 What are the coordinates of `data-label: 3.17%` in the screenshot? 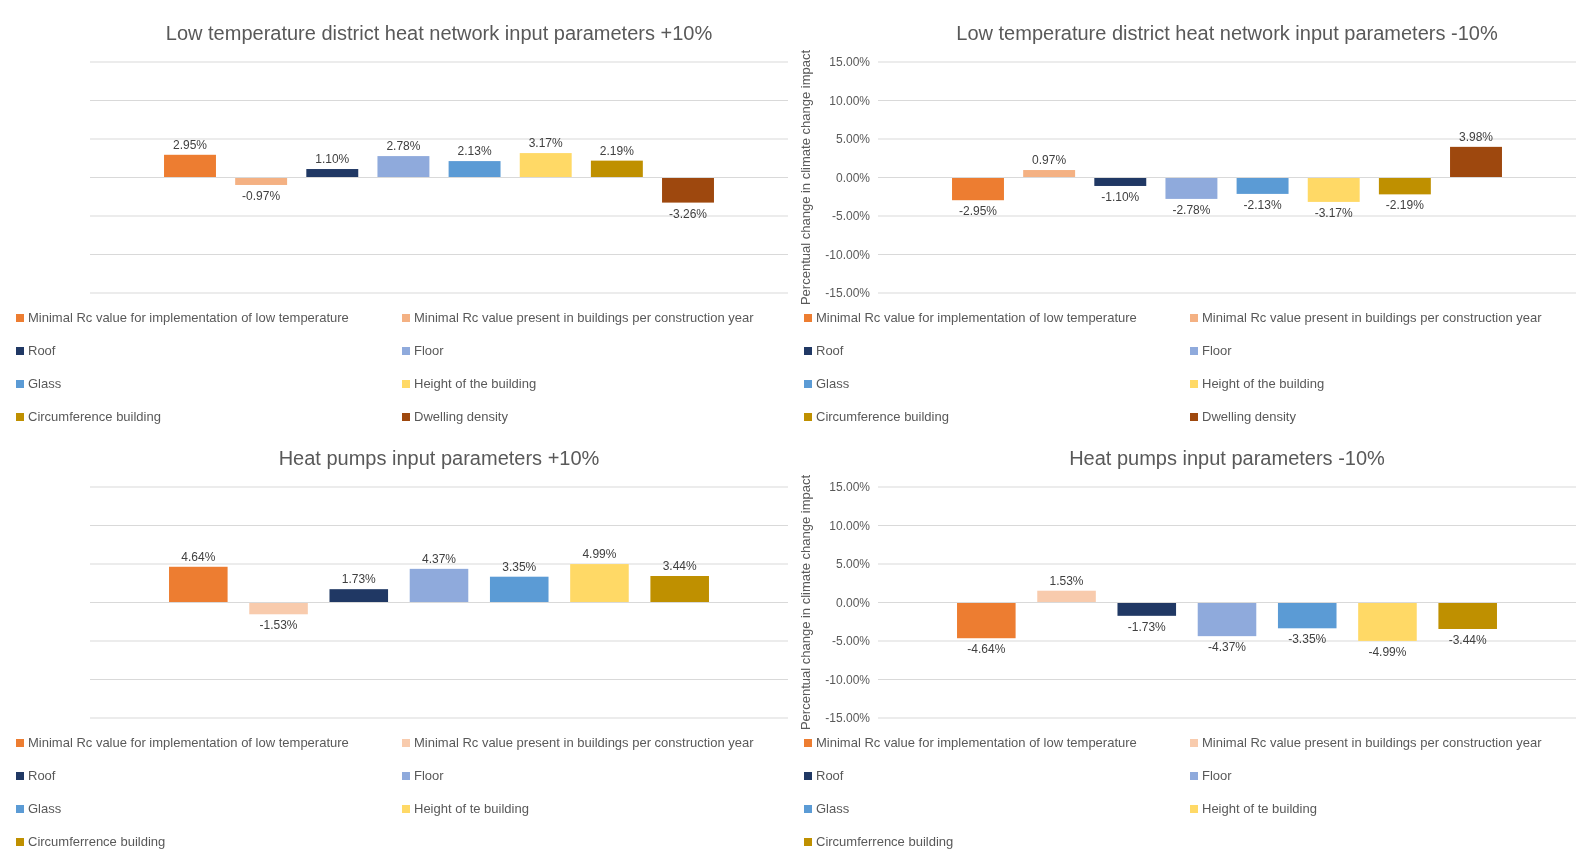 It's located at (546, 143).